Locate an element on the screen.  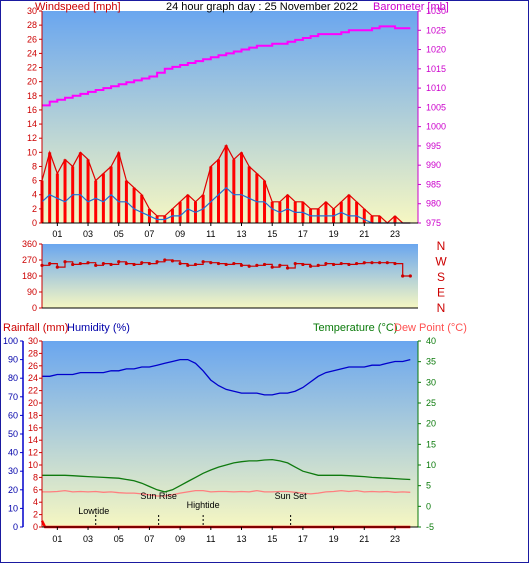
x-tick-label: 19 is located at coordinates (334, 539).